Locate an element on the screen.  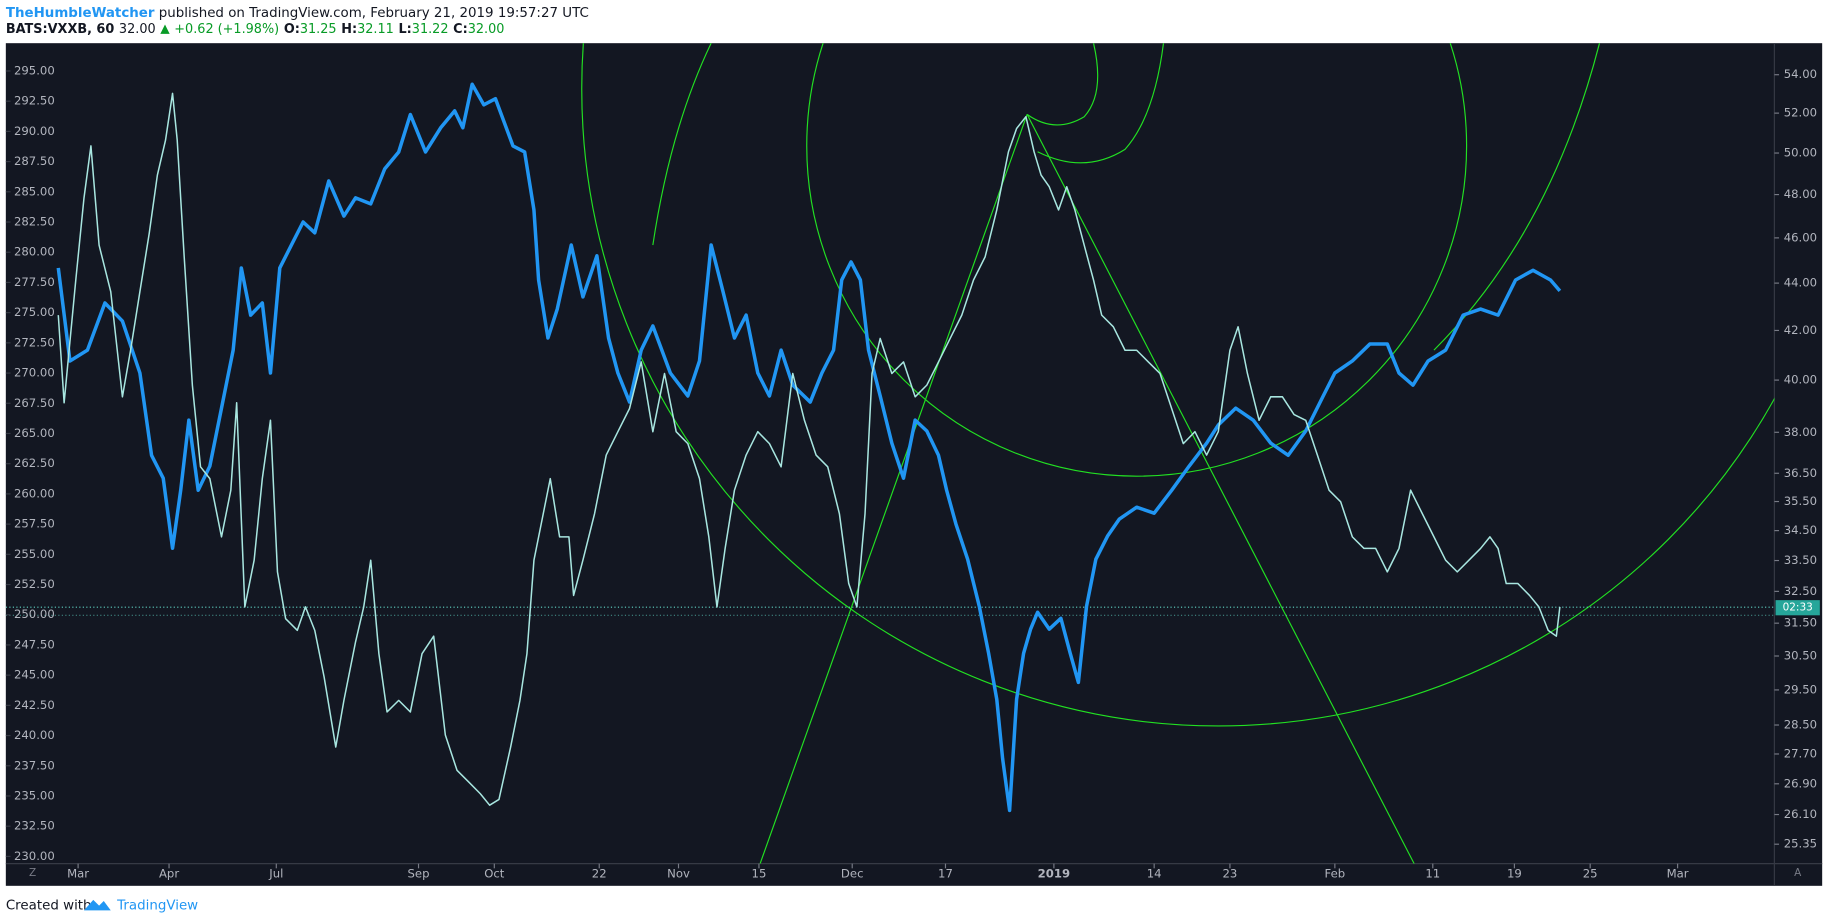
o: 31.25 is located at coordinates (318, 29).